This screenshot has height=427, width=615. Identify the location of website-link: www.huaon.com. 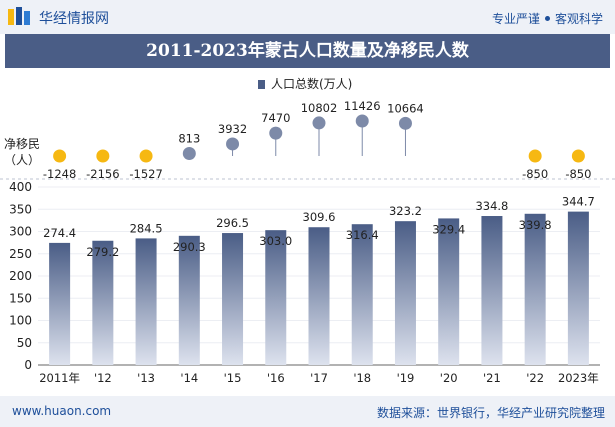
(62, 411).